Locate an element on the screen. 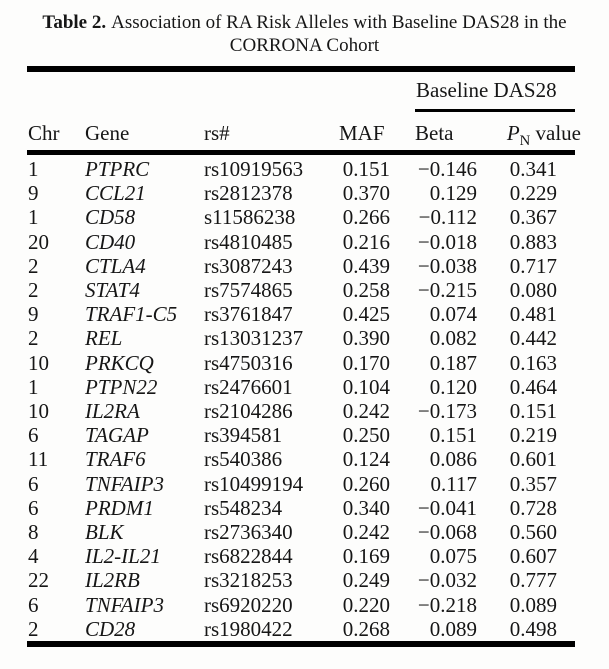  cell-gene: PRDM1 is located at coordinates (119, 507).